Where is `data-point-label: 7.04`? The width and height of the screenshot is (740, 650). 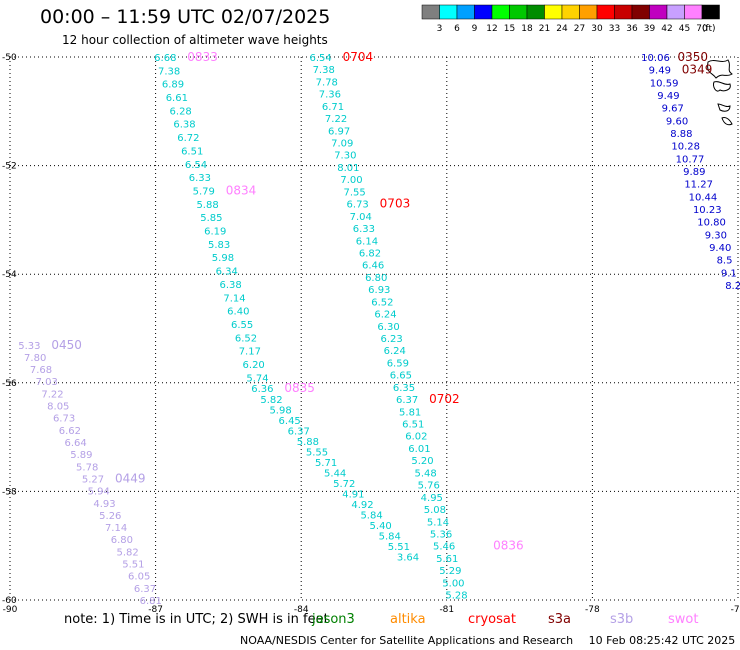 data-point-label: 7.04 is located at coordinates (361, 217).